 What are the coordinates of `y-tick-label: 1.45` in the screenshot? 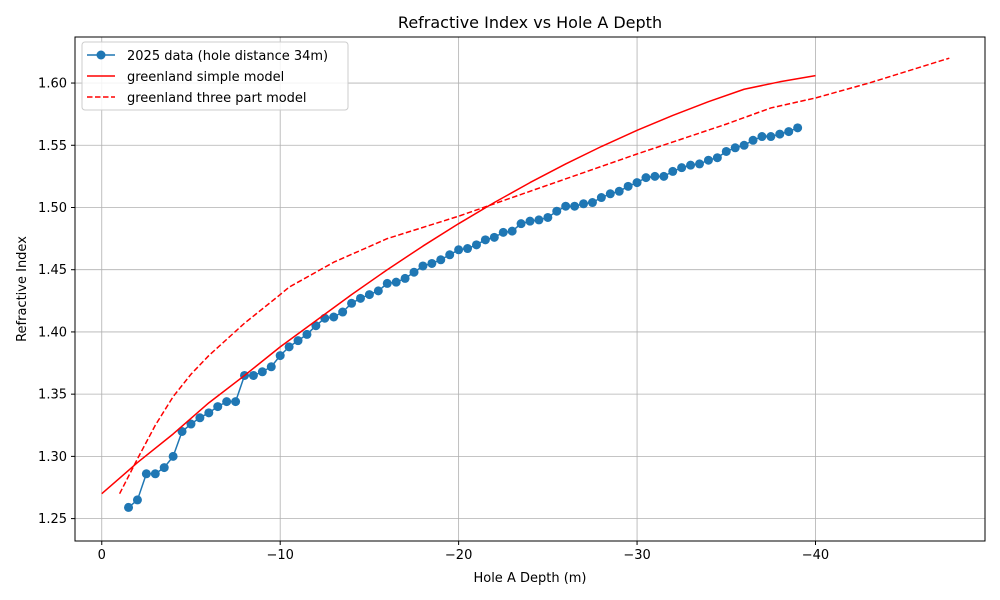 It's located at (52, 270).